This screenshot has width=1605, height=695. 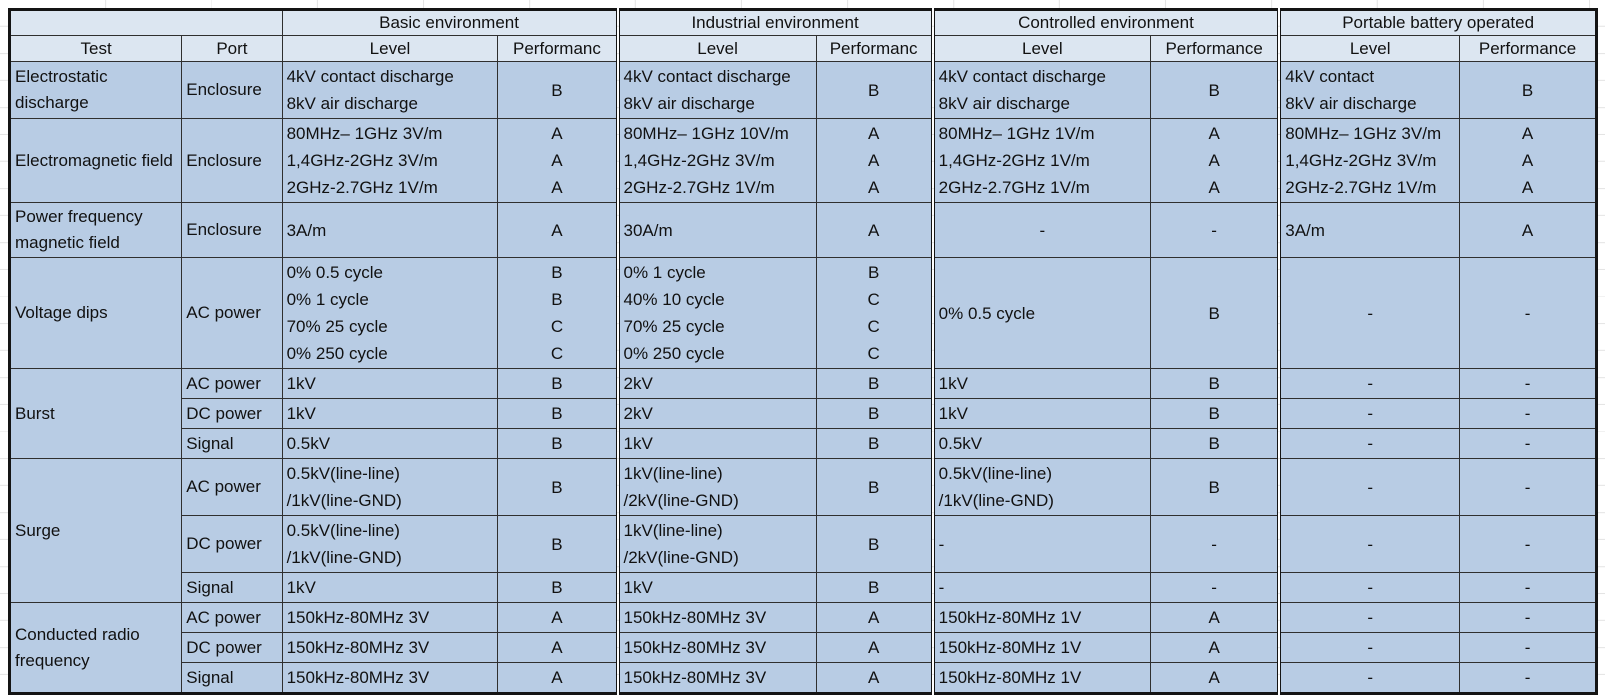 What do you see at coordinates (674, 326) in the screenshot?
I see `level-line: 70% 25 cycle` at bounding box center [674, 326].